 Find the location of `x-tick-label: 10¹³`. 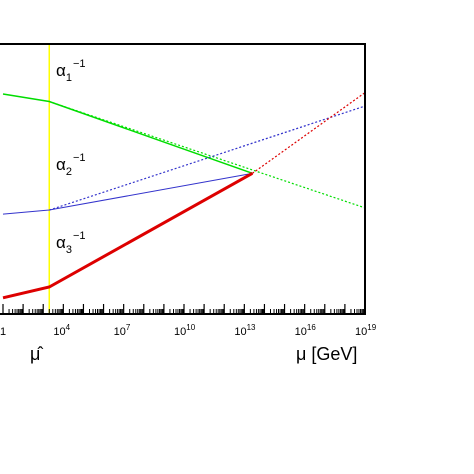

x-tick-label: 10¹³ is located at coordinates (245, 330).